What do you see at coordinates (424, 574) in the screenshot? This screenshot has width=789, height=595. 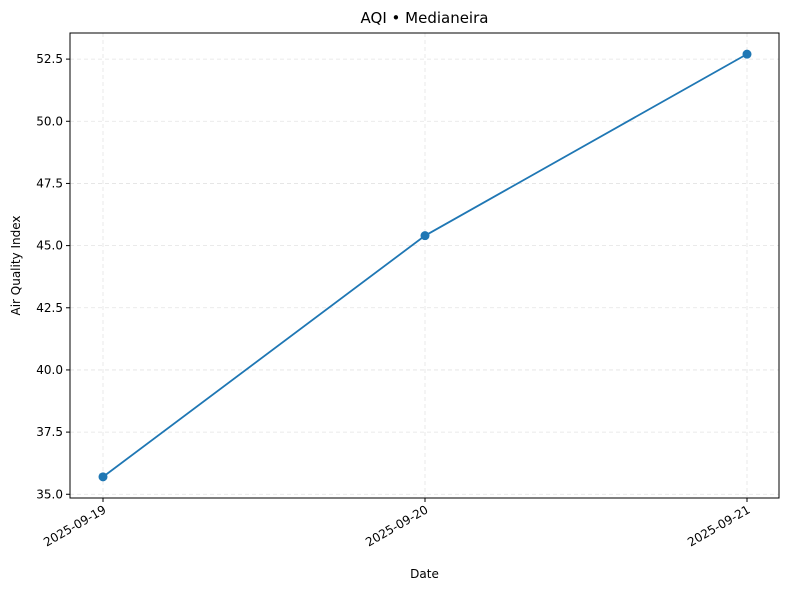 I see `x-axis-label: Date` at bounding box center [424, 574].